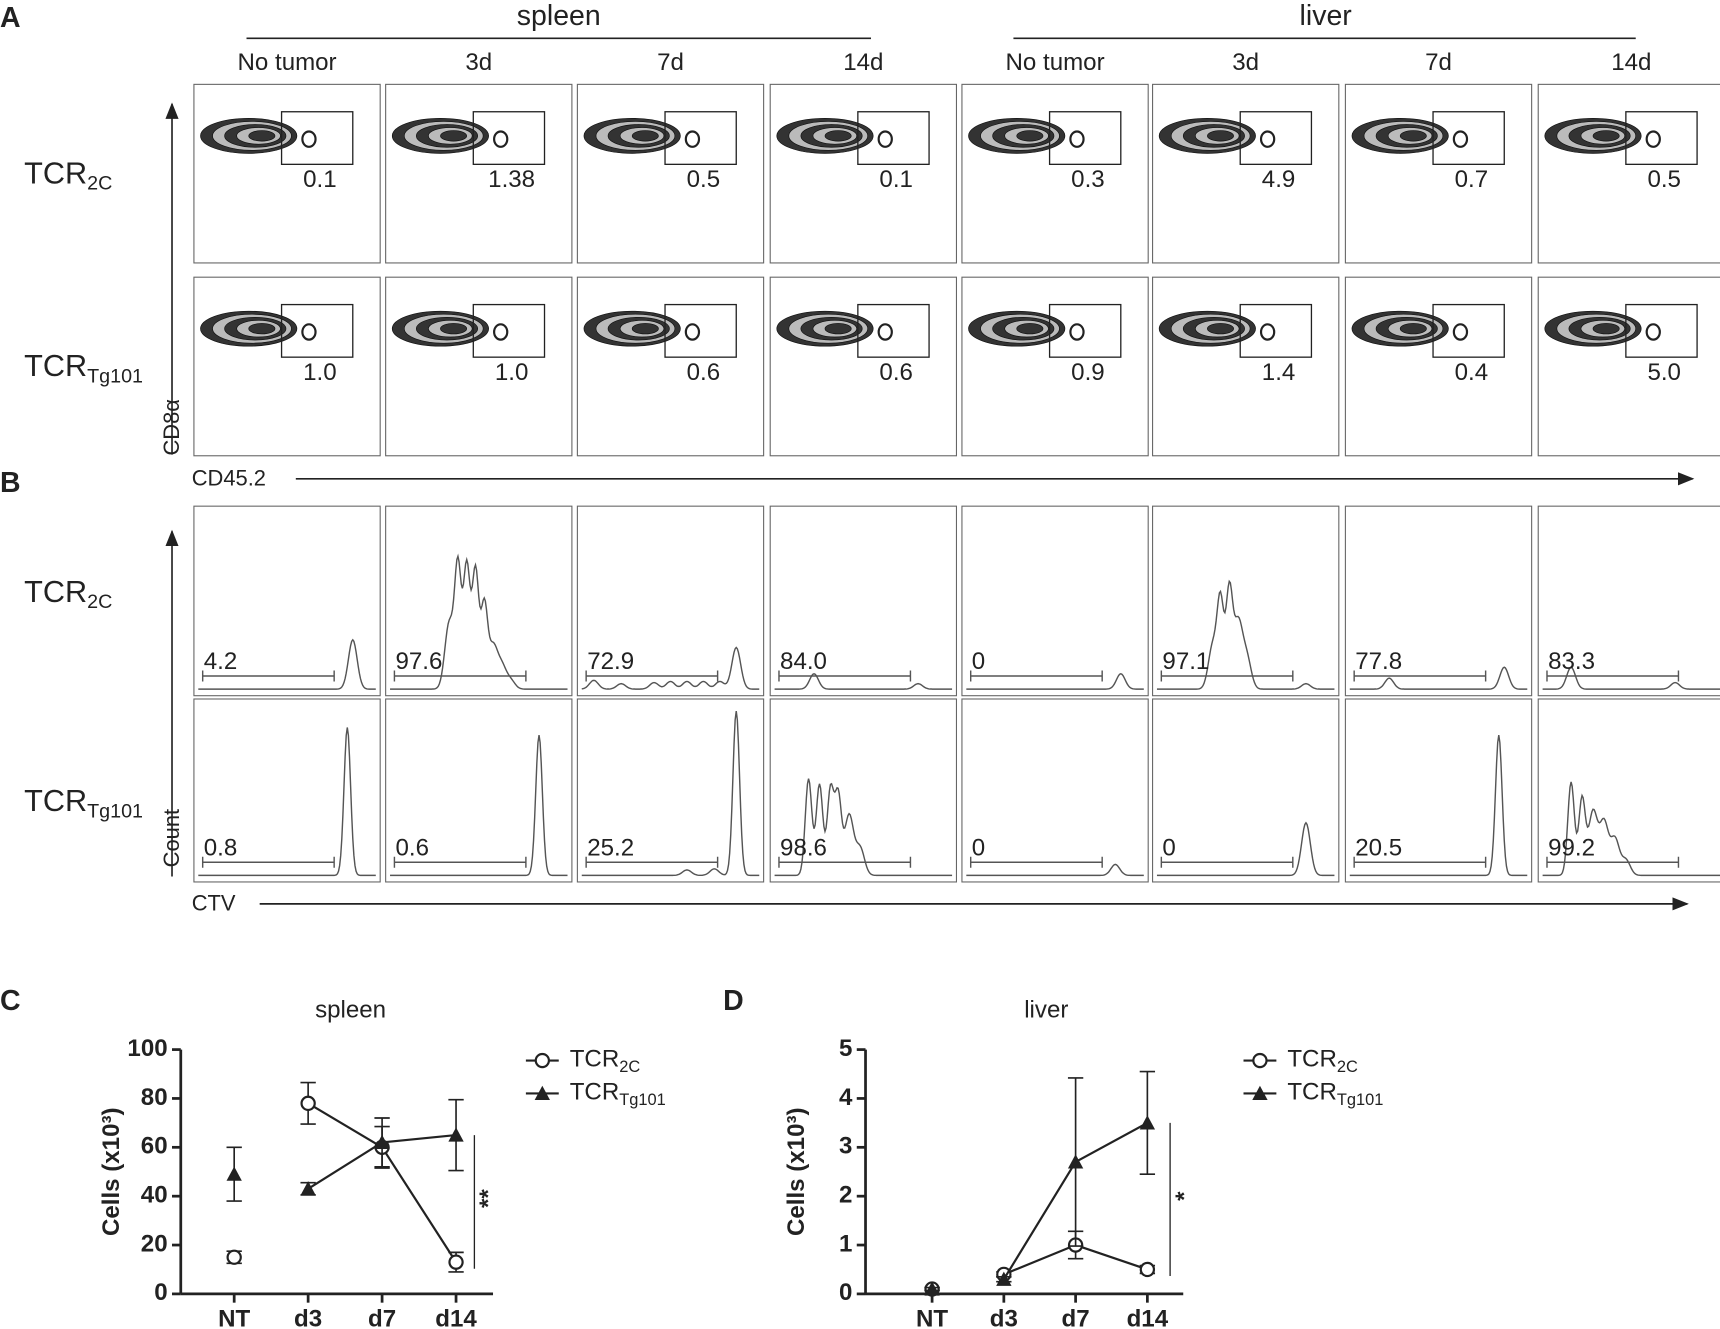 The height and width of the screenshot is (1329, 1720). I want to click on gate-value: 5.0, so click(1664, 372).